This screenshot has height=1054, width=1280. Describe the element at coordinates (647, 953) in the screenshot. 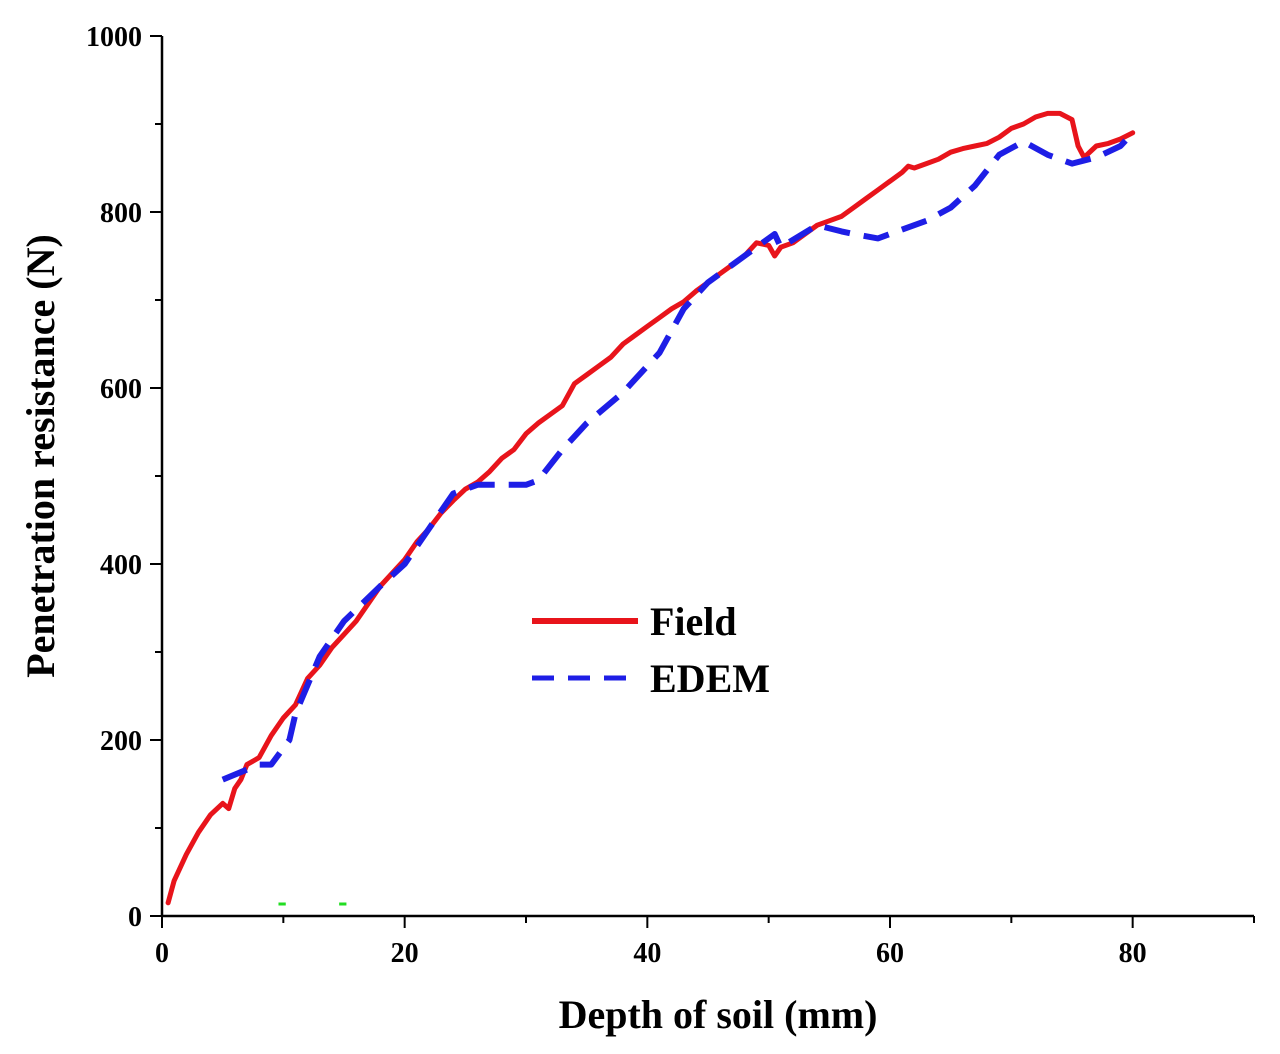

I see `x-tick-label: 40` at that location.